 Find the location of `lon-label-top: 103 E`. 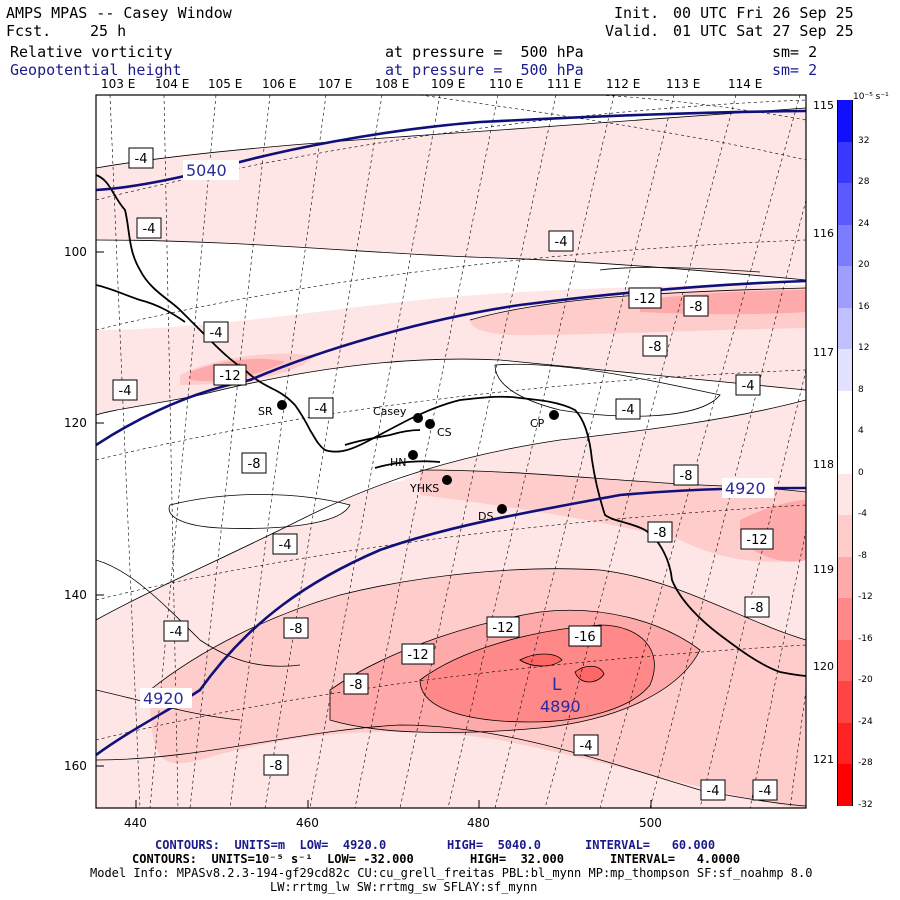

lon-label-top: 103 E is located at coordinates (118, 84).